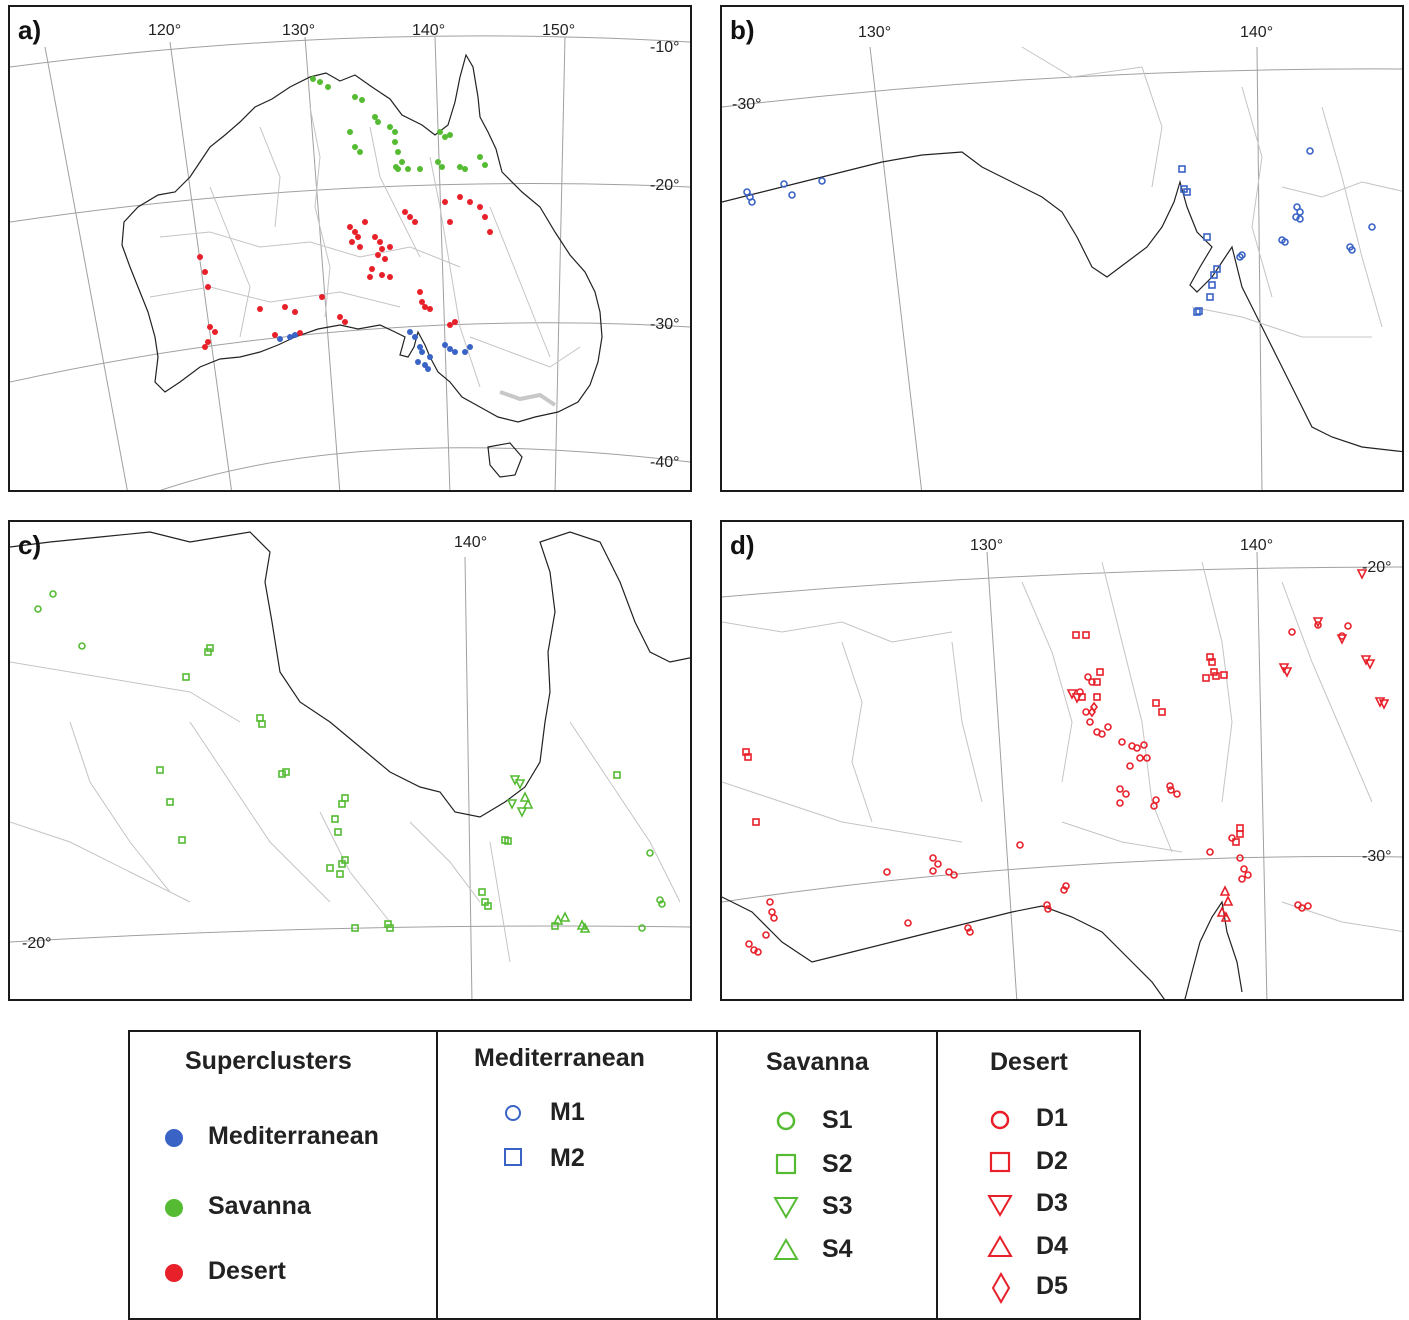  What do you see at coordinates (1377, 856) in the screenshot?
I see `lat-tick-d-1: -30°` at bounding box center [1377, 856].